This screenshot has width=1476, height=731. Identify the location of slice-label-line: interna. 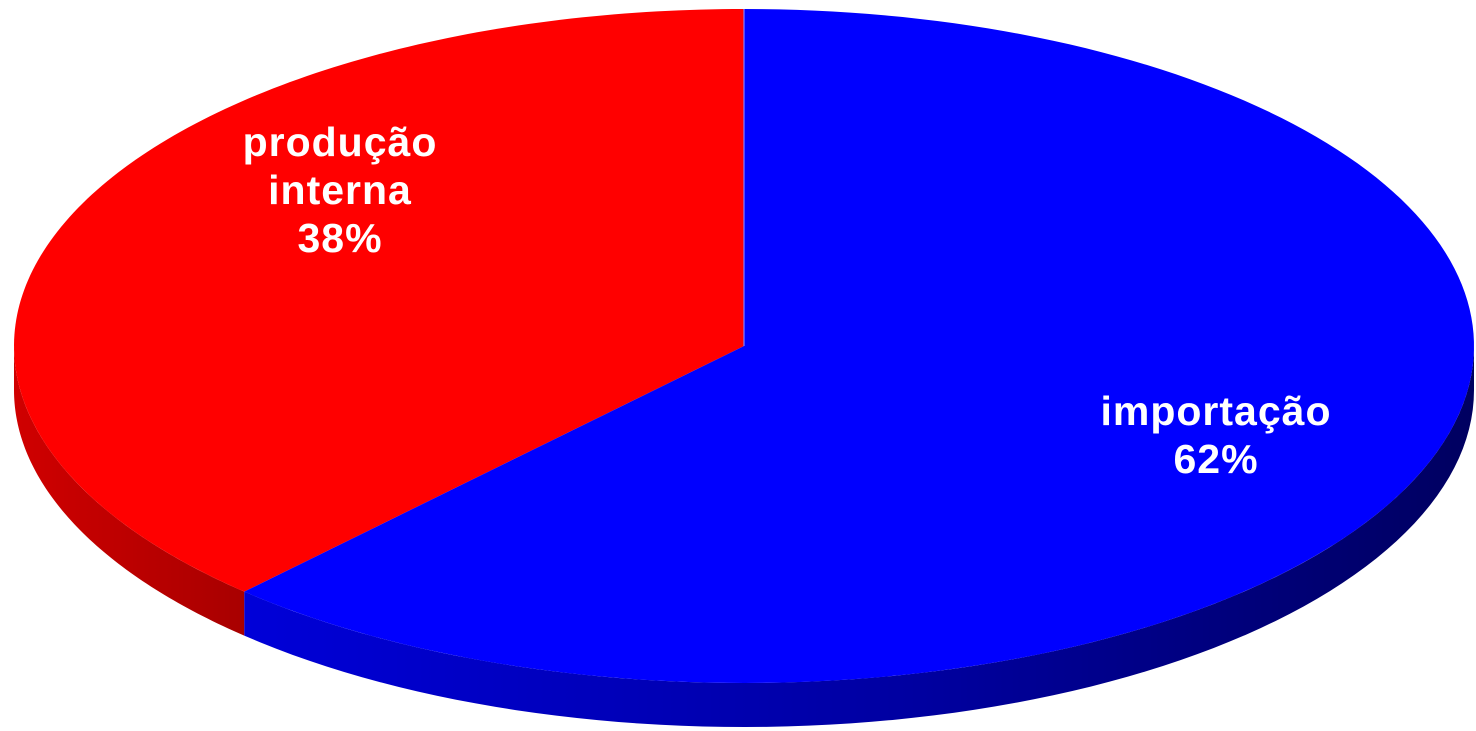
(340, 190).